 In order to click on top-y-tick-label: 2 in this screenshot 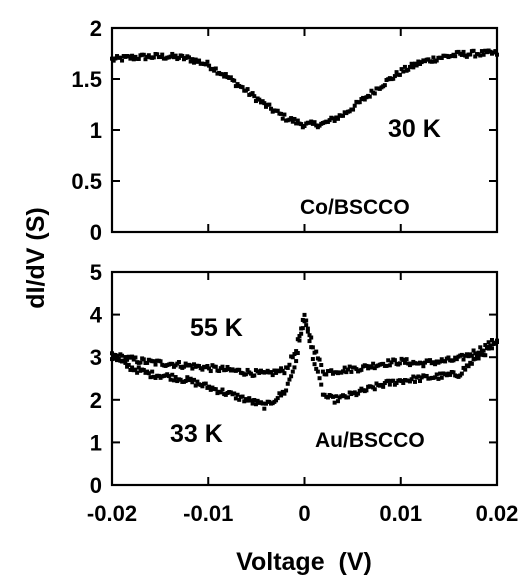, I will do `click(96, 28)`.